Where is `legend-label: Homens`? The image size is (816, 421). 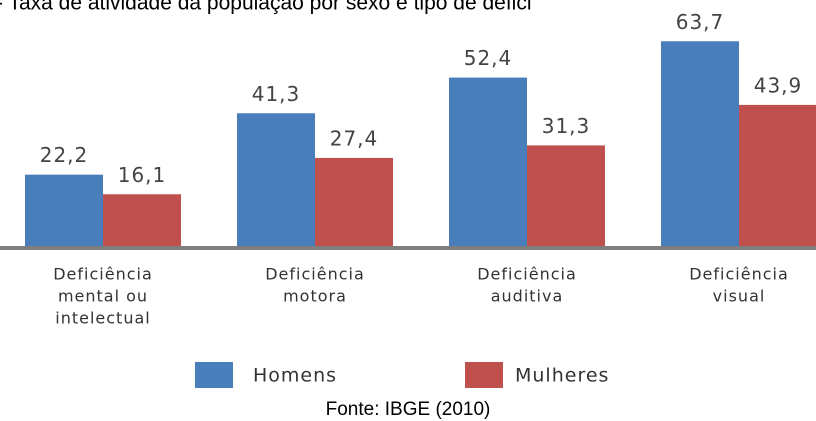 legend-label: Homens is located at coordinates (295, 376).